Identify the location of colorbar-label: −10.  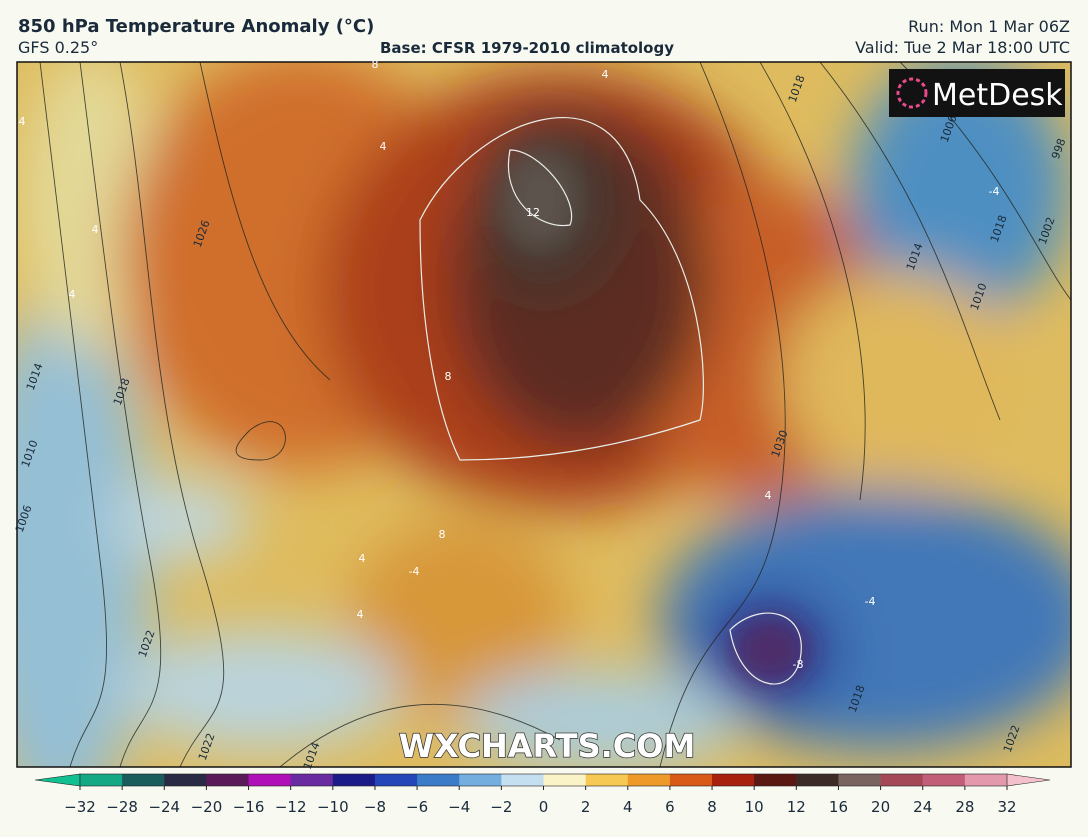
(333, 807).